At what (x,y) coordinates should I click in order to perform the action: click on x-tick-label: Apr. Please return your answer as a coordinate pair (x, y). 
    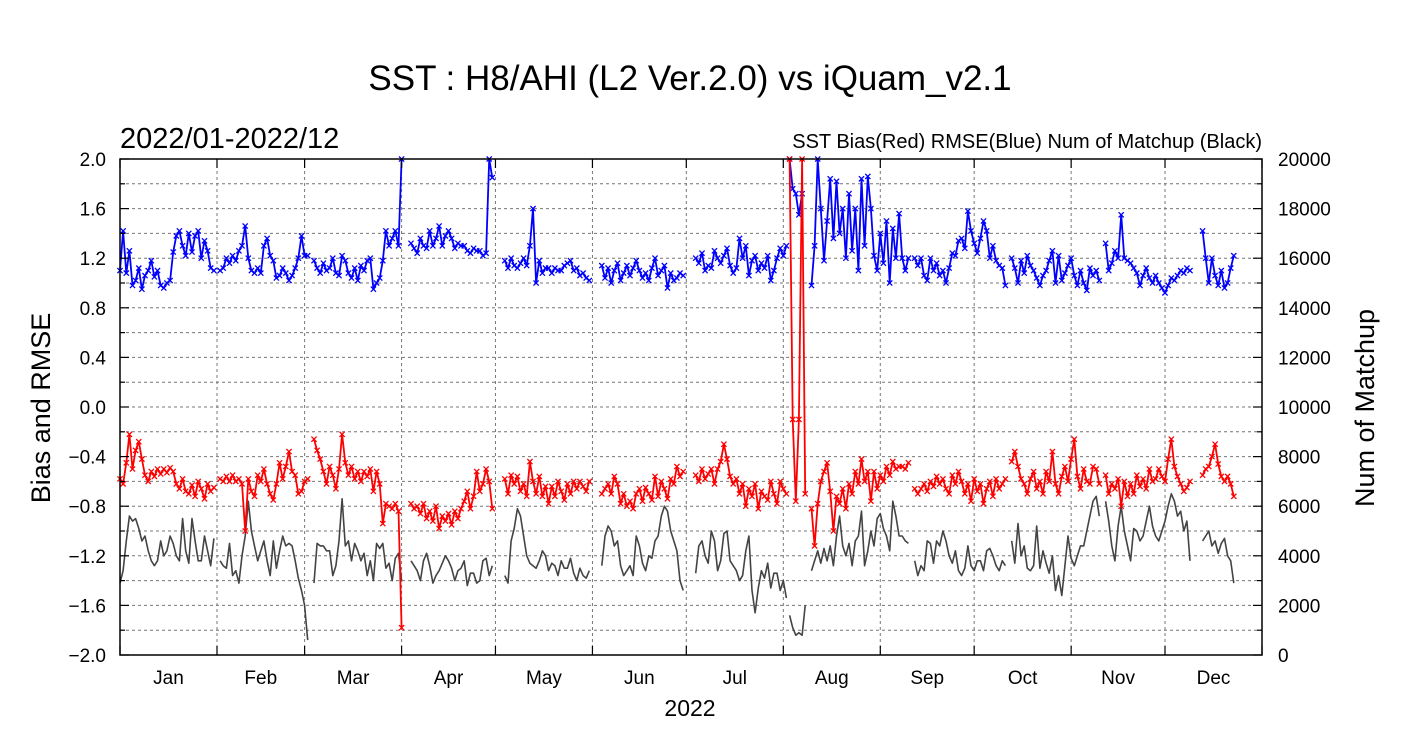
    Looking at the image, I should click on (449, 678).